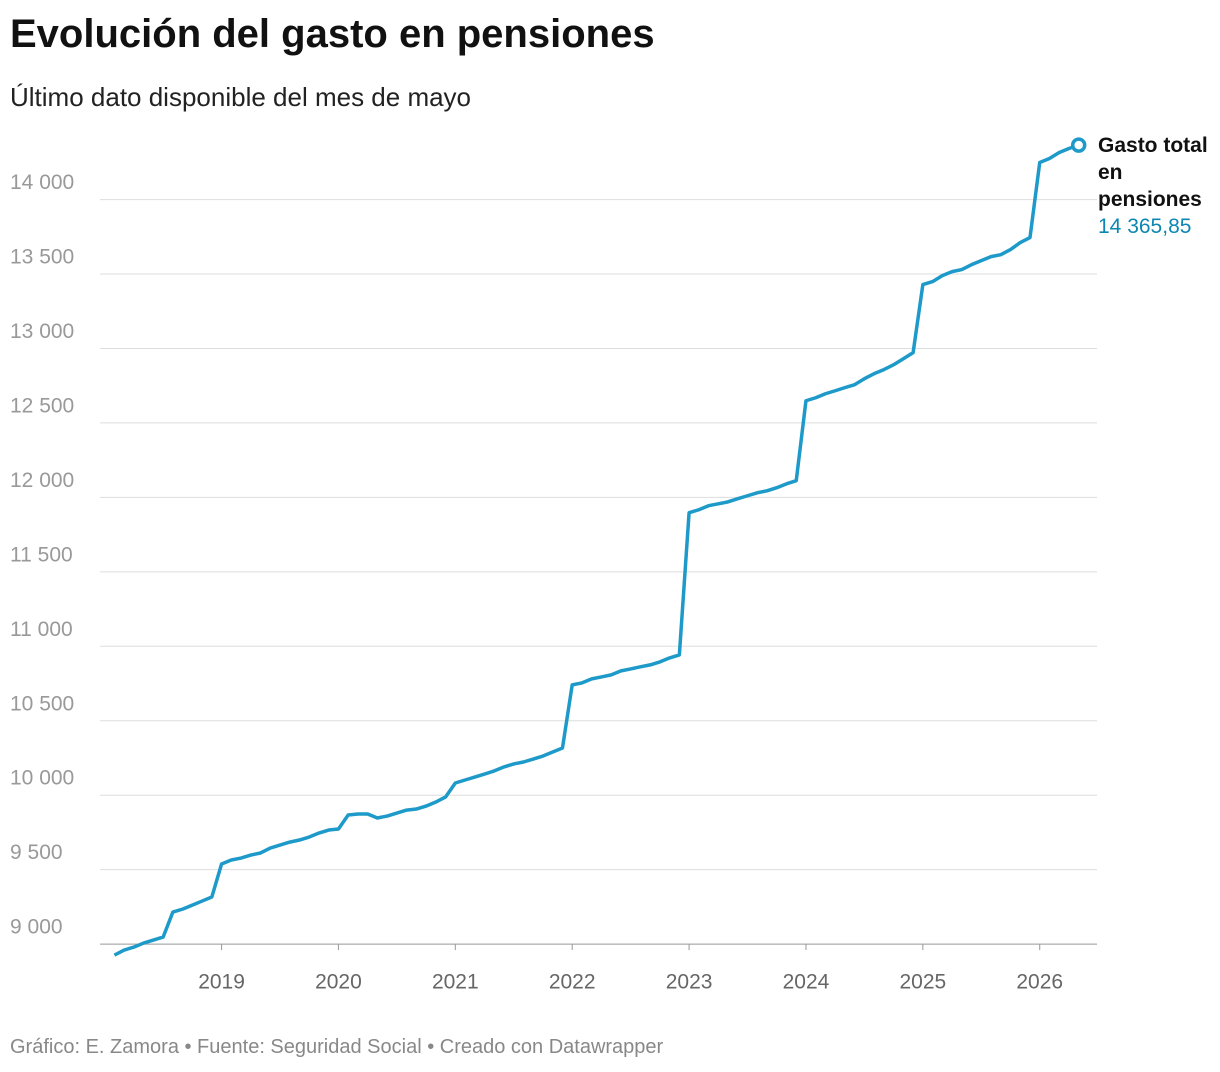  I want to click on y-tick-label: 13 000, so click(42, 331).